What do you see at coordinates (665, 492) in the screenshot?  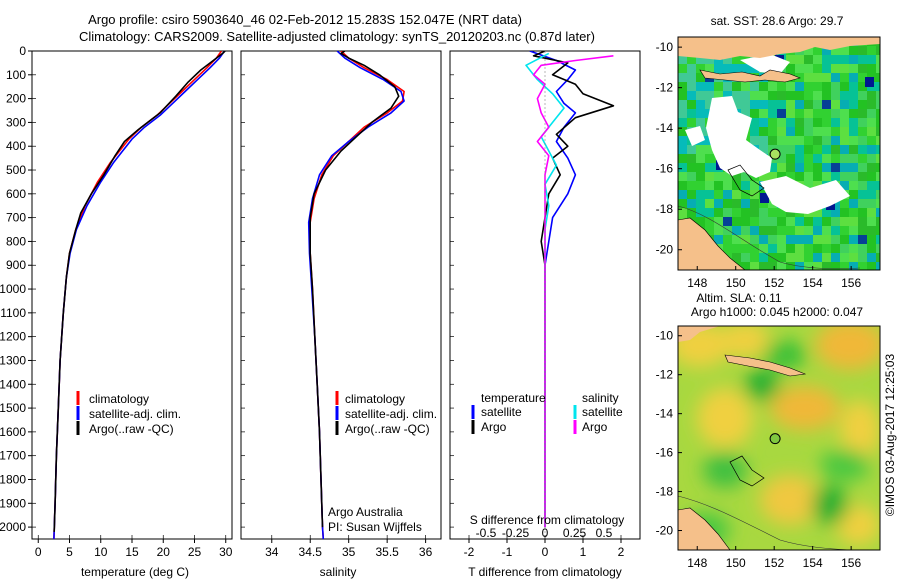 I see `map-y-tick-label: -18` at bounding box center [665, 492].